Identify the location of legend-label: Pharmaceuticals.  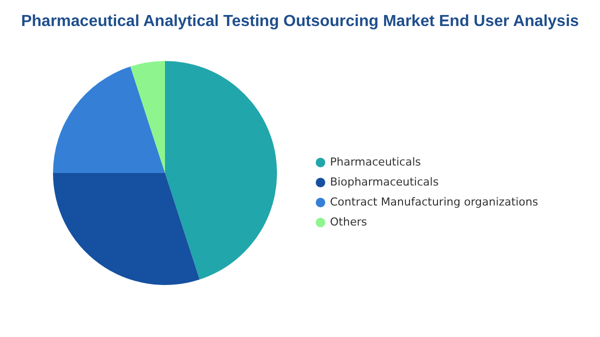
(376, 162).